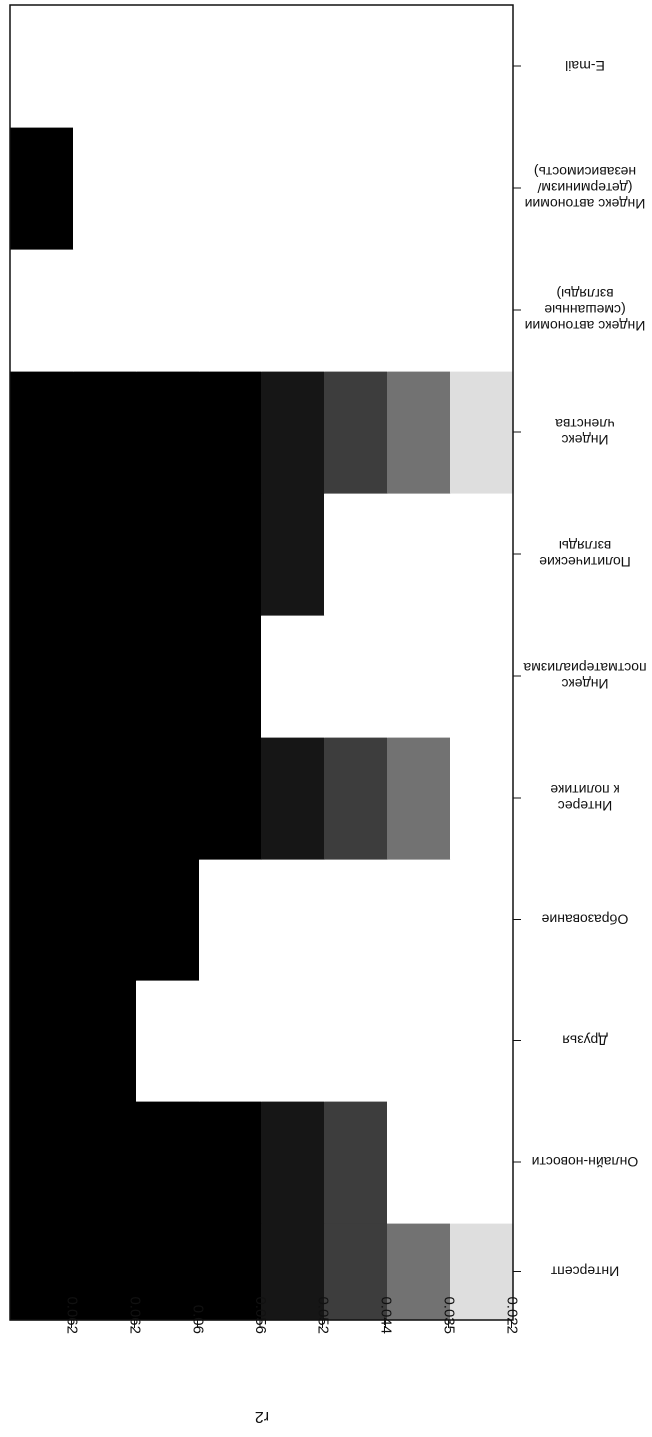 Image resolution: width=652 pixels, height=1437 pixels. Describe the element at coordinates (512, 1315) in the screenshot. I see `y-tick-label: 0.022` at that location.